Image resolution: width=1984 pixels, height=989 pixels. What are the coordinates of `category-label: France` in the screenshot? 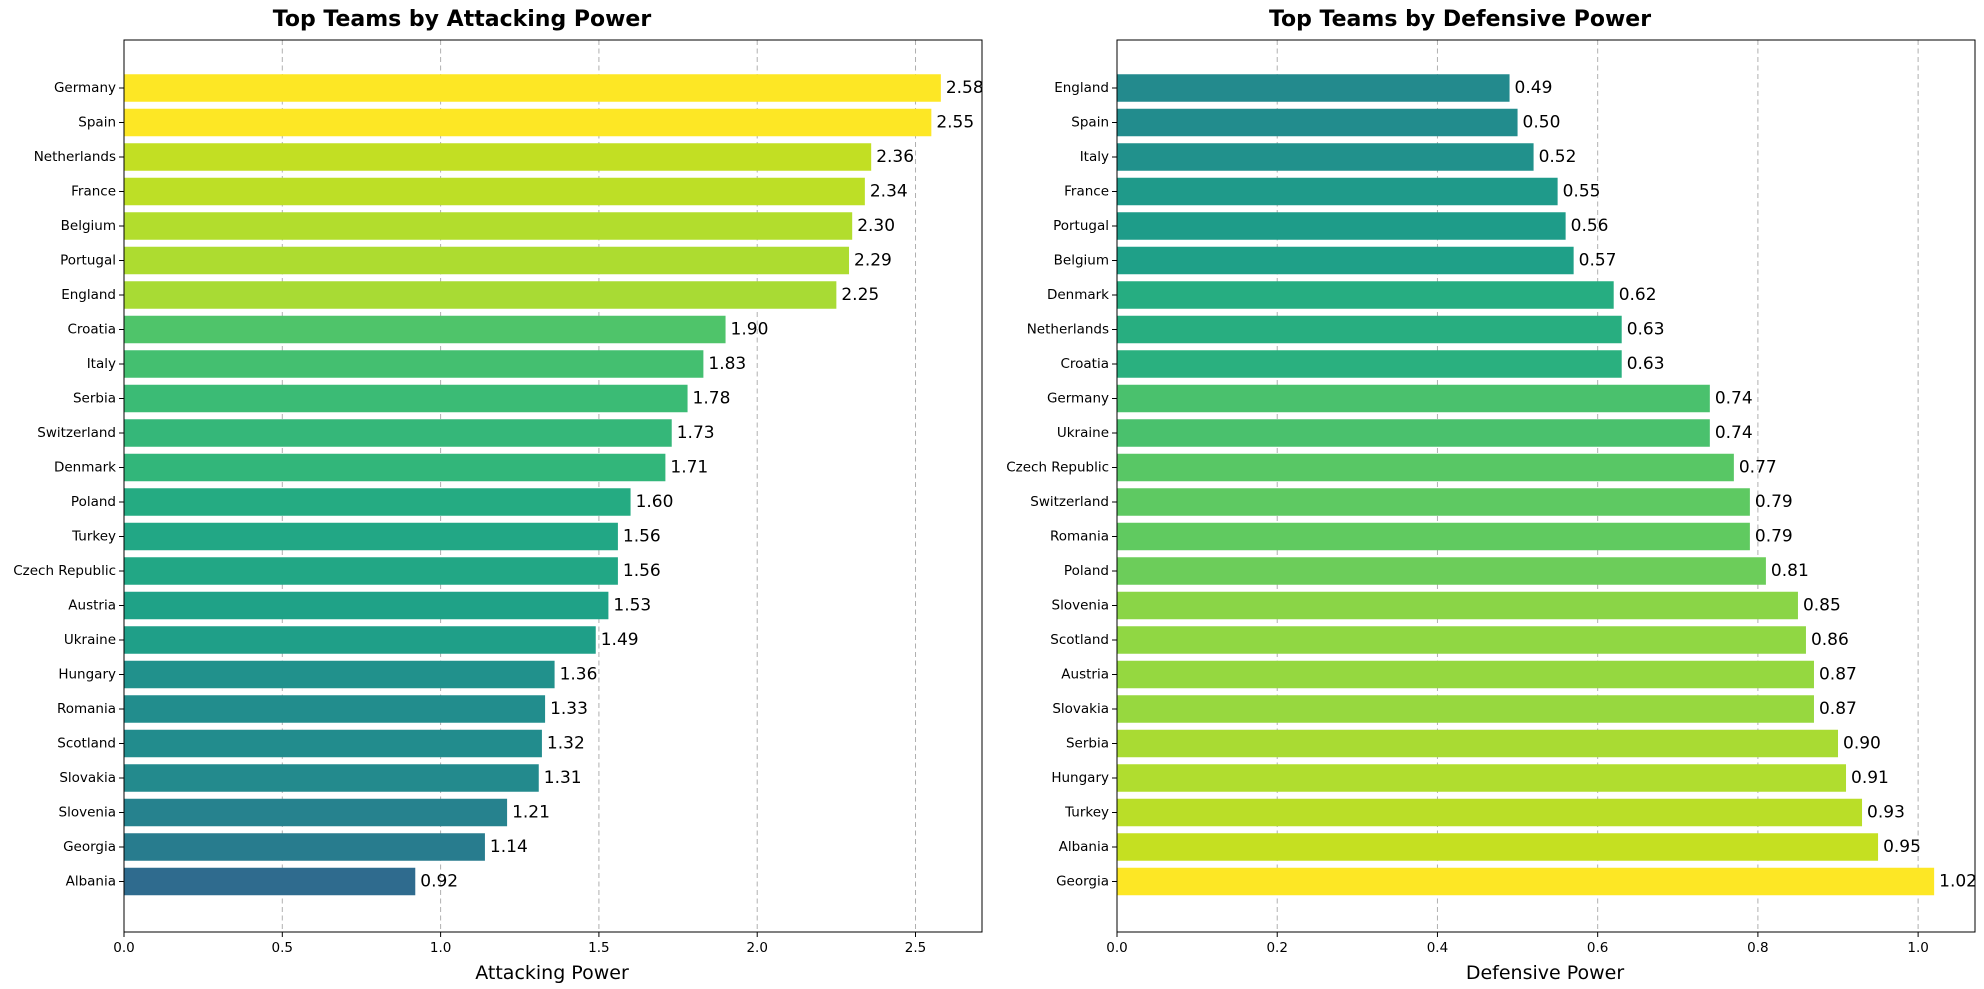 It's located at (93, 192).